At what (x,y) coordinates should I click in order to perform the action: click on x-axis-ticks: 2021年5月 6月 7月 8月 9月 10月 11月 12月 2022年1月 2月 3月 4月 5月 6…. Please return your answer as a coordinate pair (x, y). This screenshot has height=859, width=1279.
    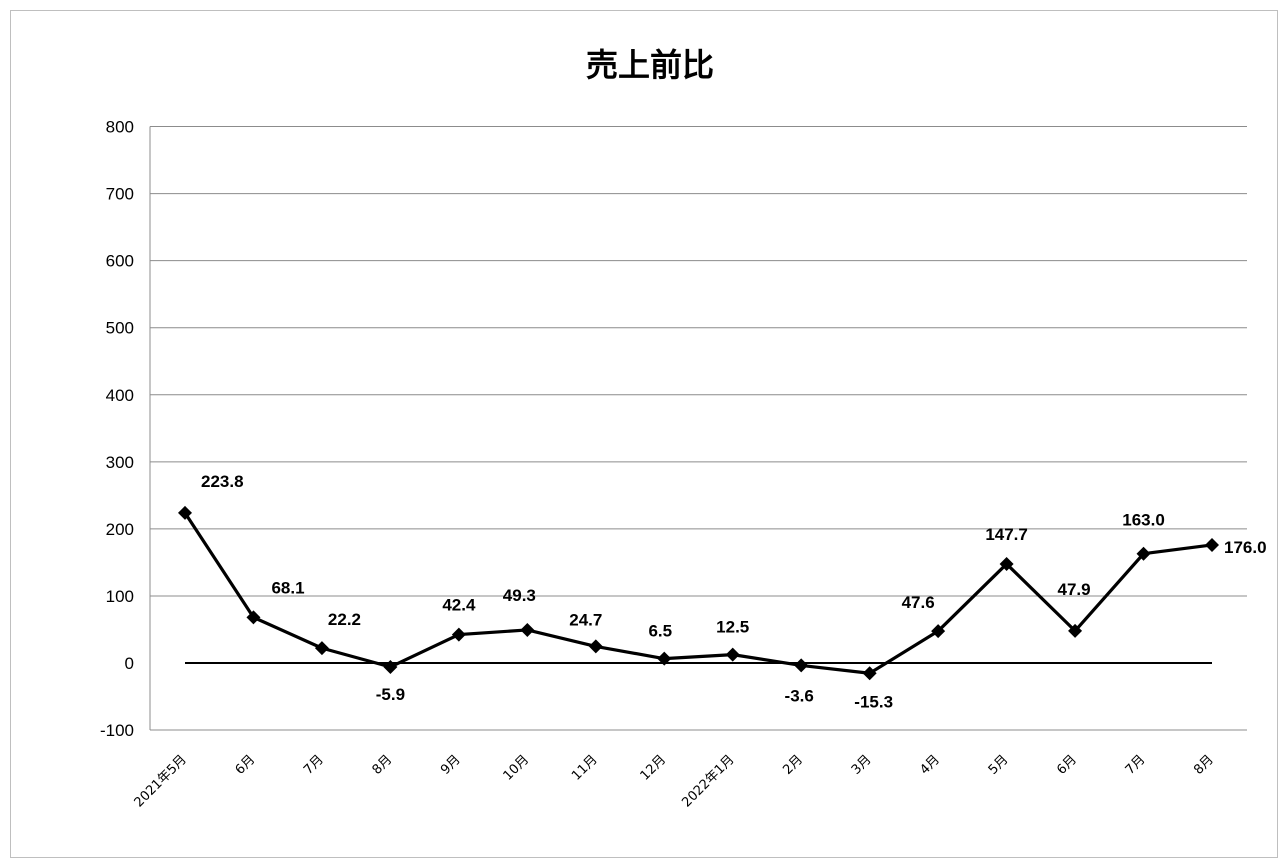
    Looking at the image, I should click on (674, 781).